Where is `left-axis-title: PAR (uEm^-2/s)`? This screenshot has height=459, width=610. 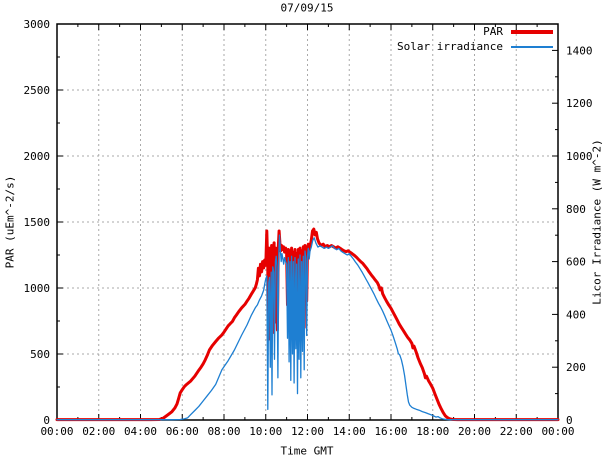
left-axis-title: PAR (uEm^-2/s) is located at coordinates (10, 222).